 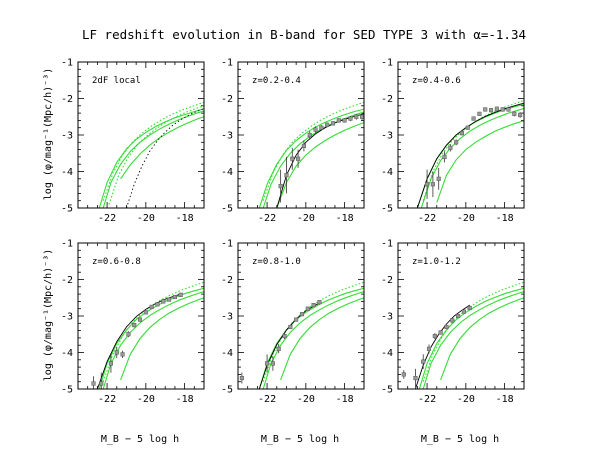 I want to click on y-tick-label: -5, so click(x=227, y=390).